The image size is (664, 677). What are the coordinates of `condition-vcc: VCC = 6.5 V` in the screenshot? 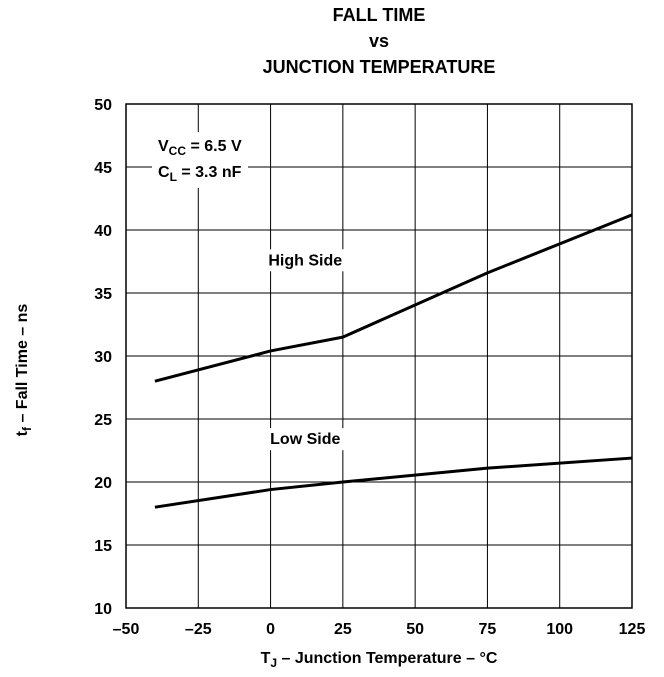 It's located at (200, 148).